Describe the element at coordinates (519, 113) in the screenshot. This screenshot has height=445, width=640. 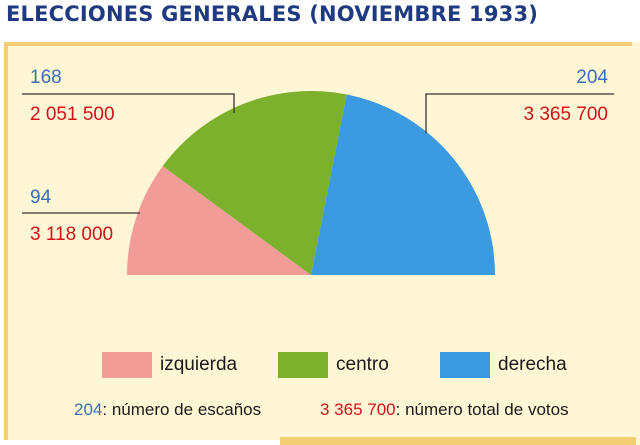
I see `leader-line-derecha` at that location.